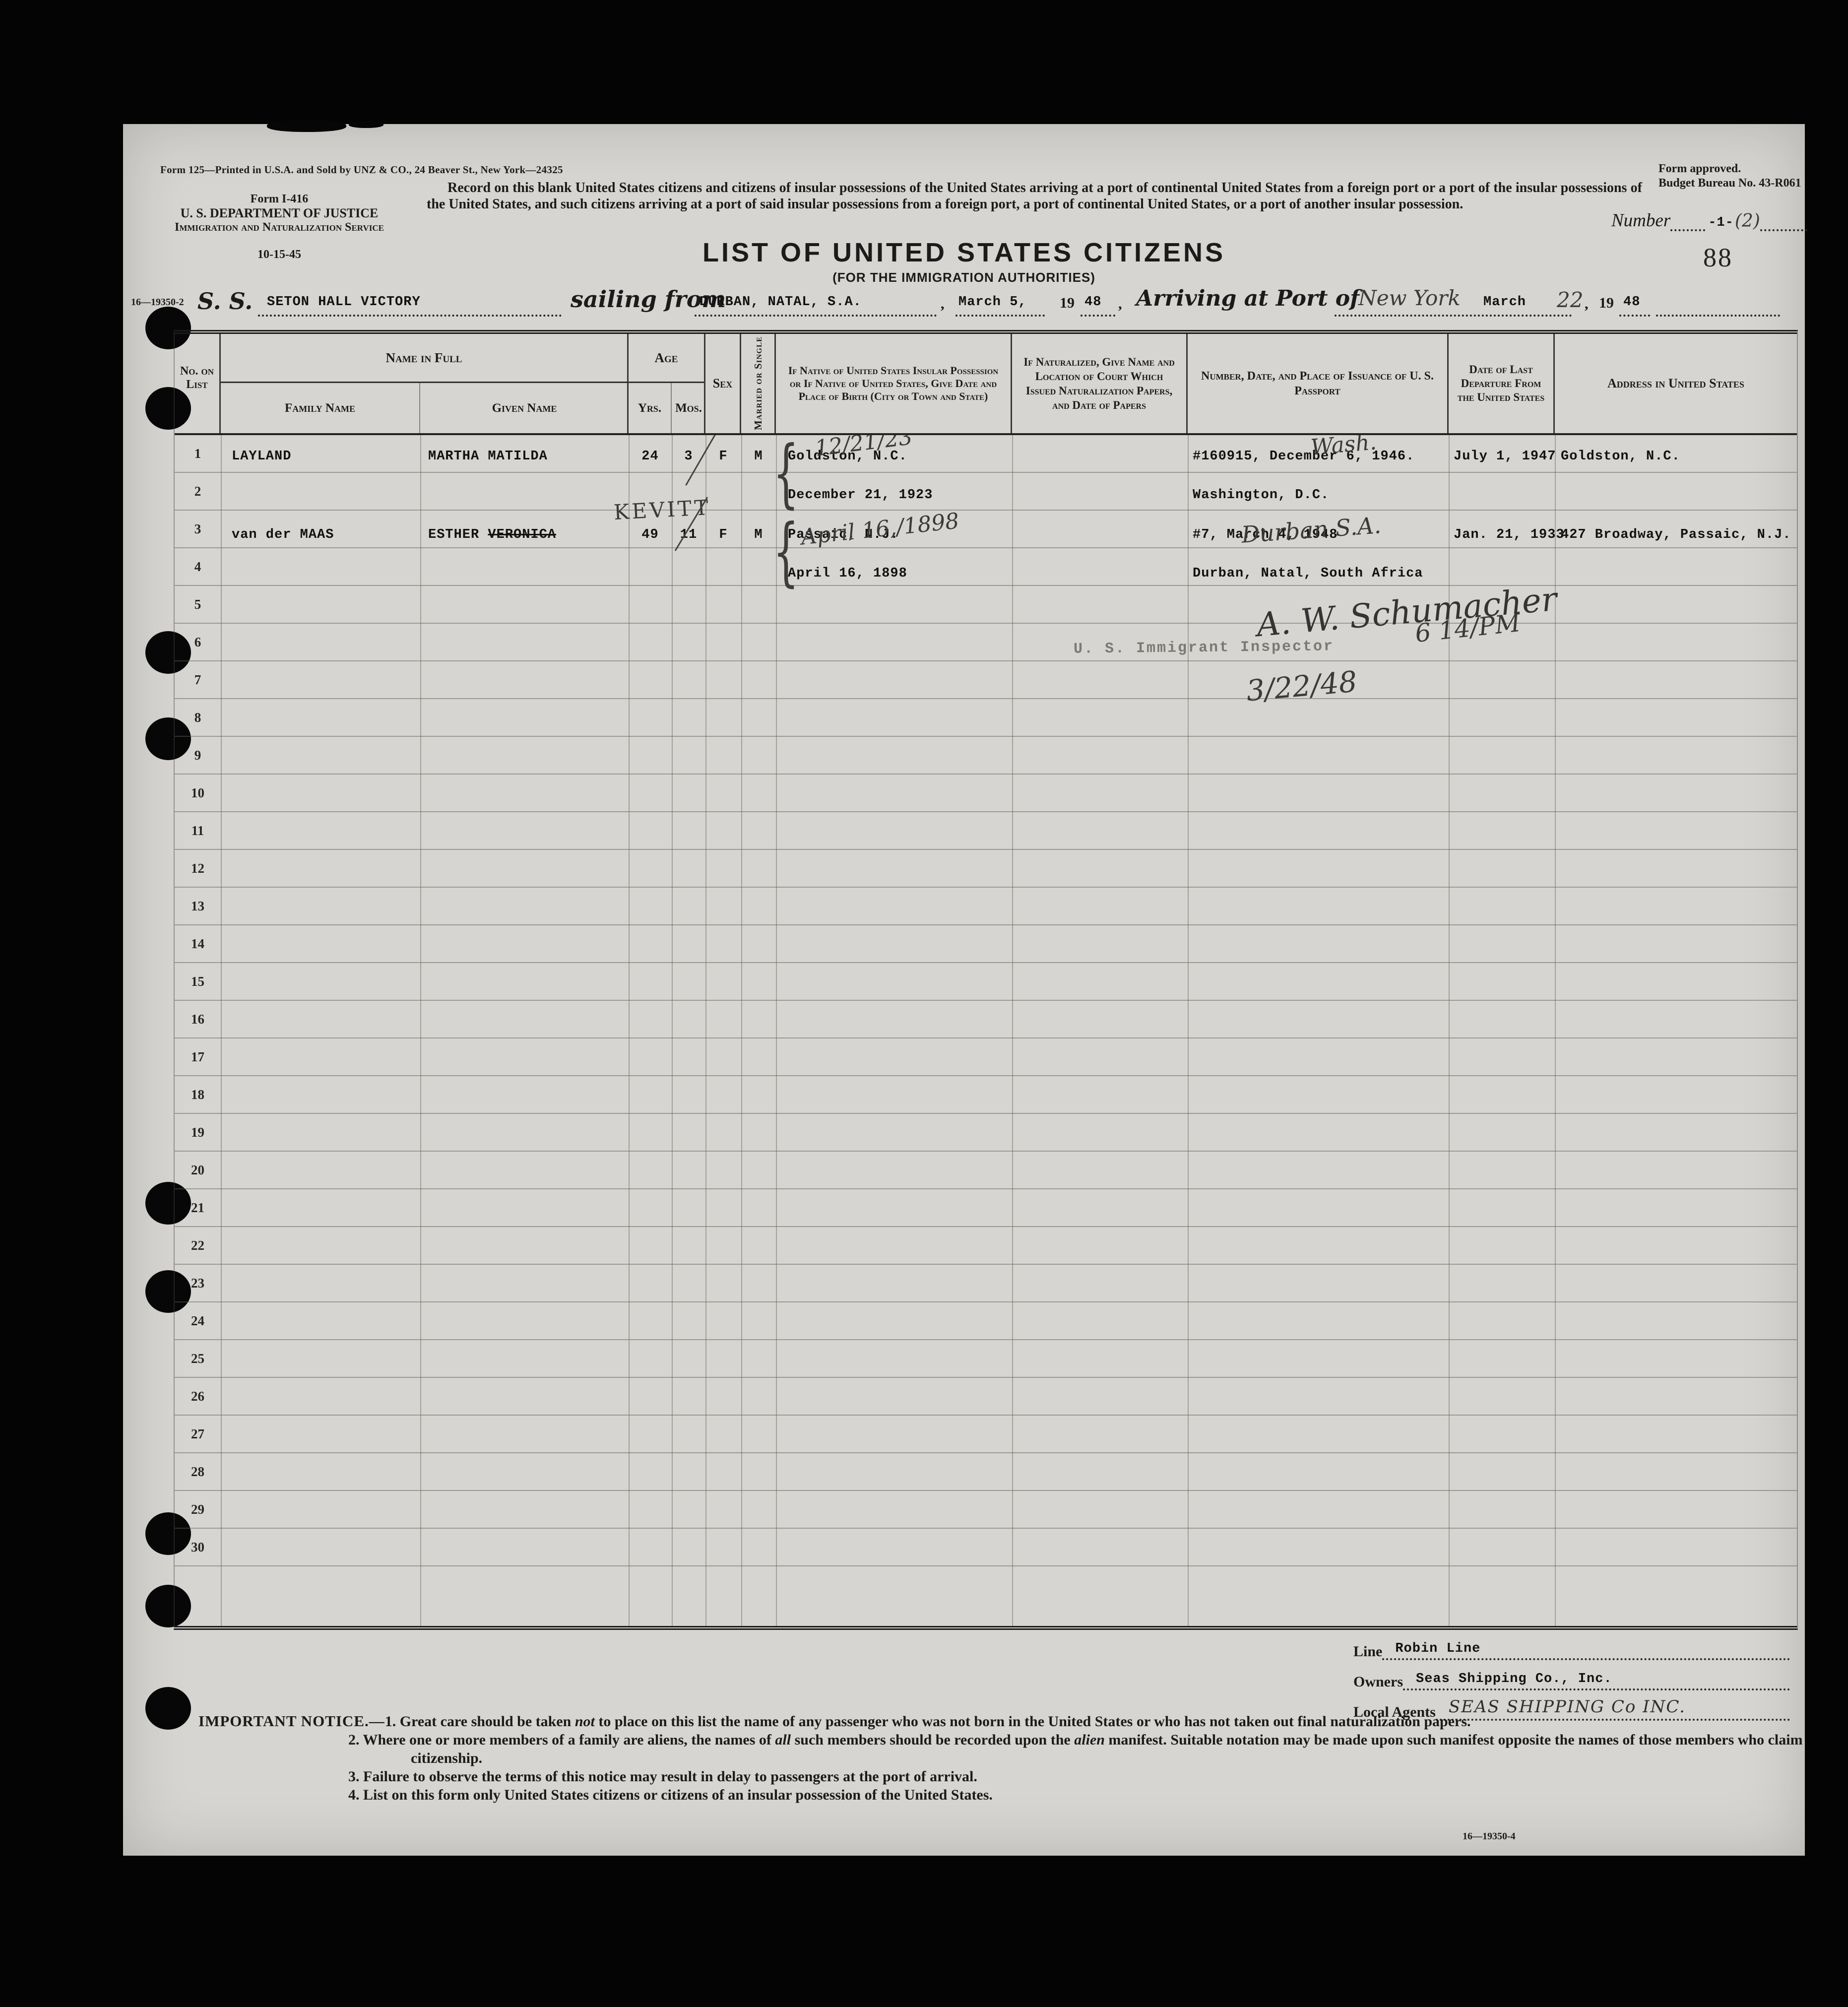 The width and height of the screenshot is (1848, 2007). What do you see at coordinates (197, 792) in the screenshot?
I see `row-number: 10` at bounding box center [197, 792].